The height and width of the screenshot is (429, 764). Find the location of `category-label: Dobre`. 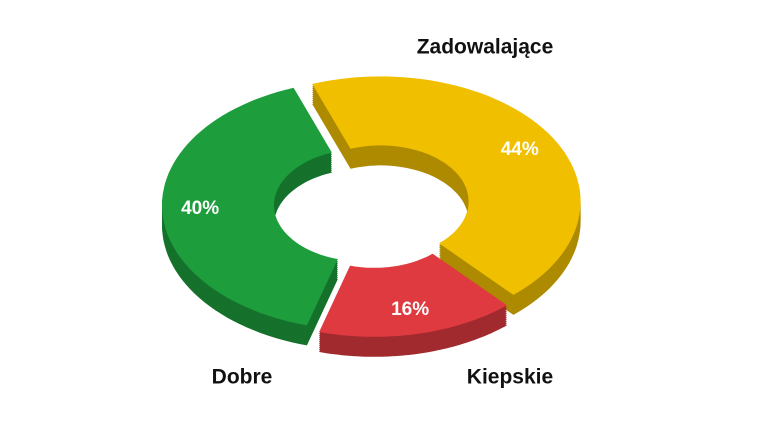

category-label: Dobre is located at coordinates (242, 377).